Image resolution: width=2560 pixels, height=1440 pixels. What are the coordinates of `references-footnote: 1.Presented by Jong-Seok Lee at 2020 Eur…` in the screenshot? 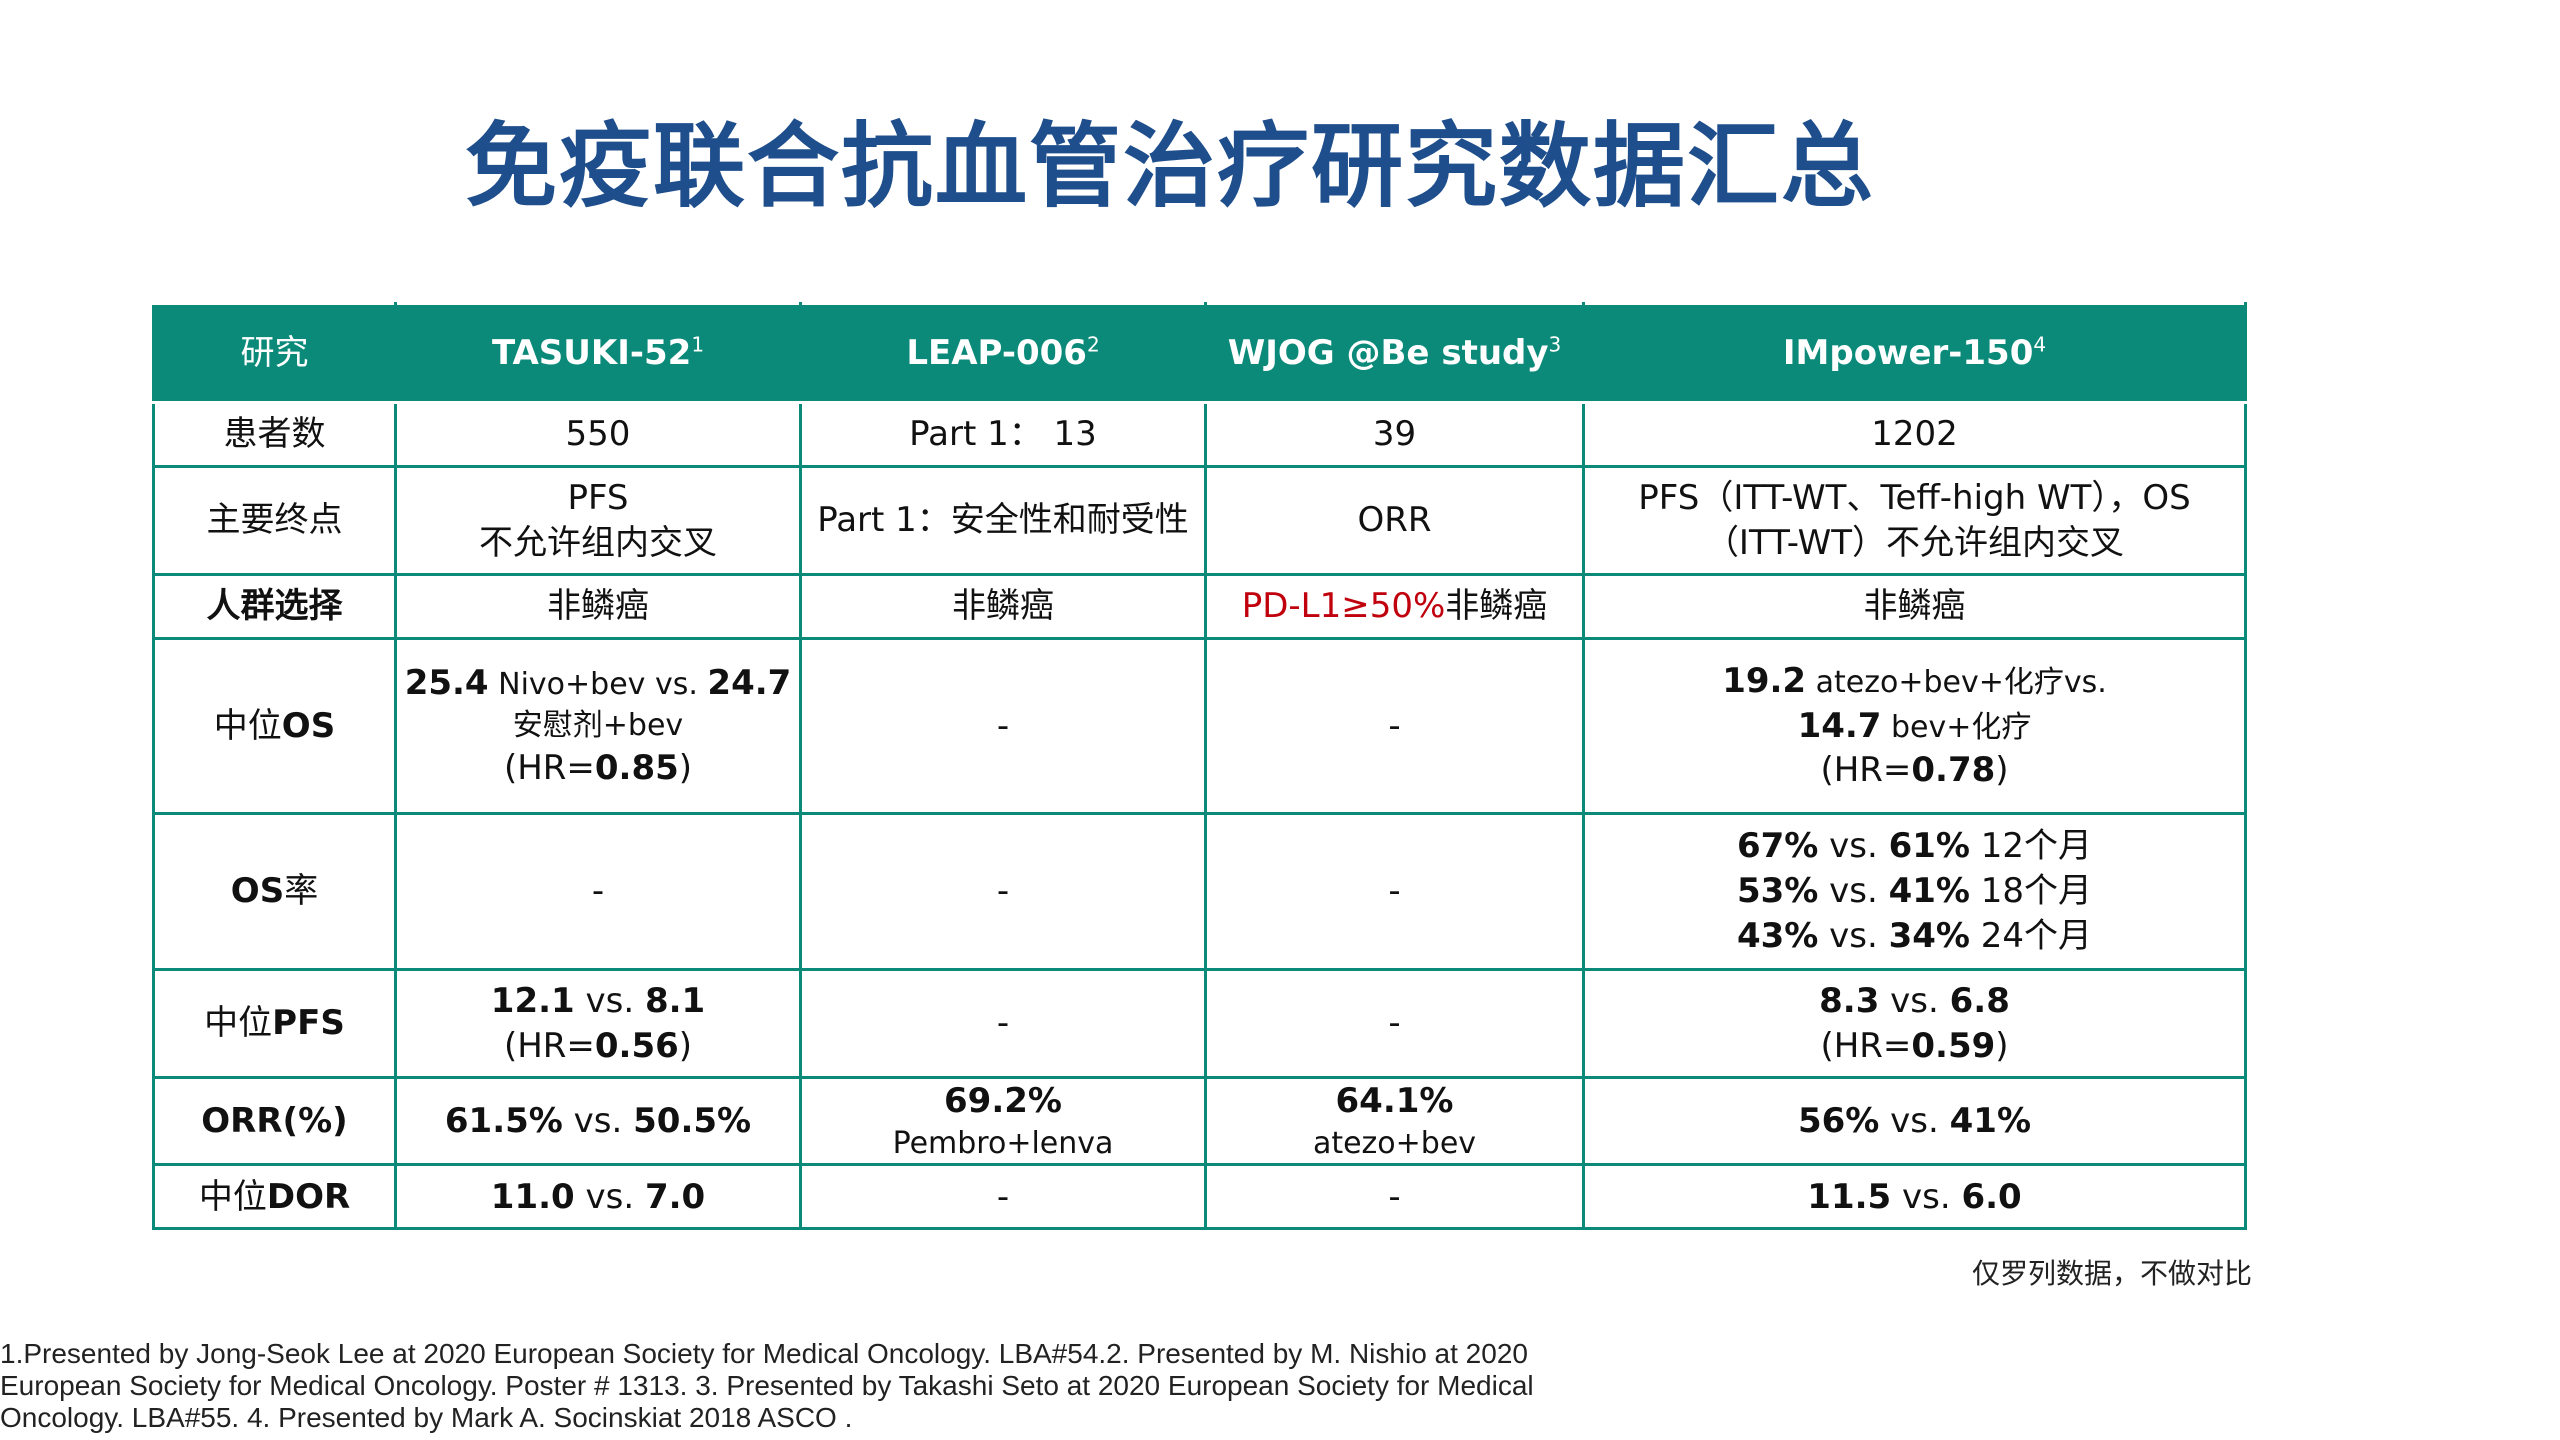 It's located at (767, 1385).